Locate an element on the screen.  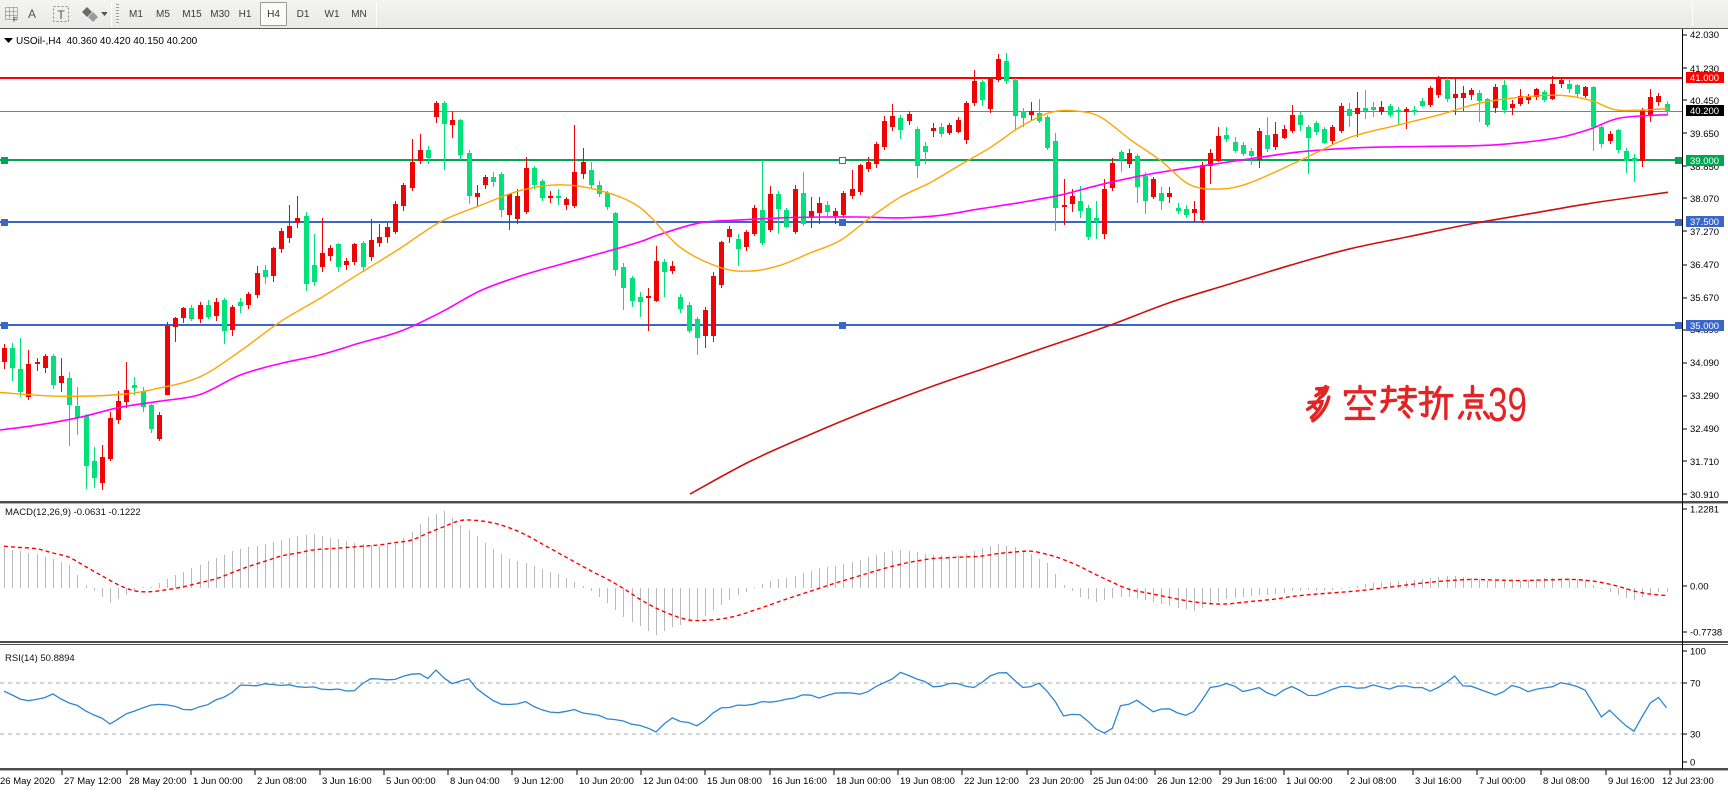
svg-text: 39 is located at coordinates (1507, 405).